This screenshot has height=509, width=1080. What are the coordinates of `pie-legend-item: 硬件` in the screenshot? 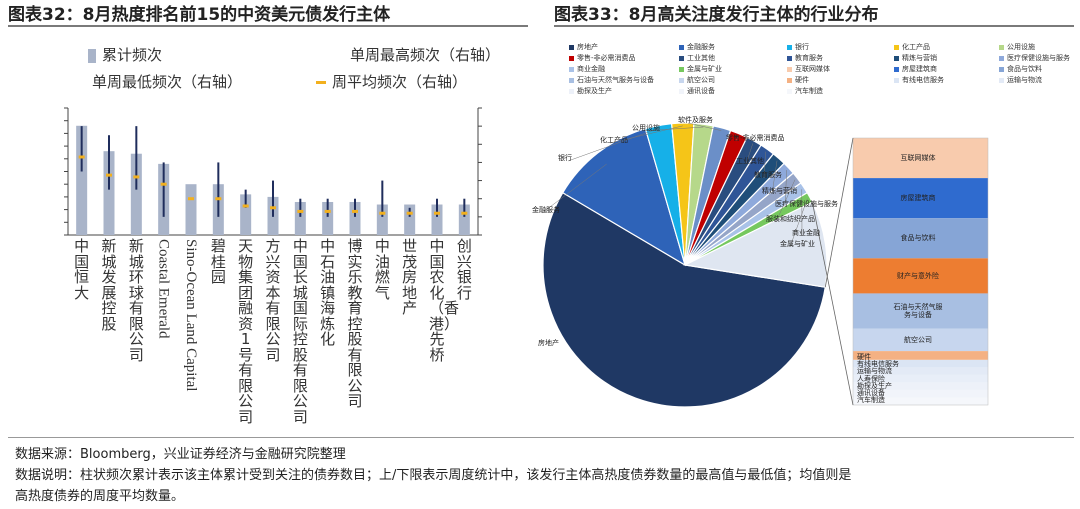 It's located at (798, 80).